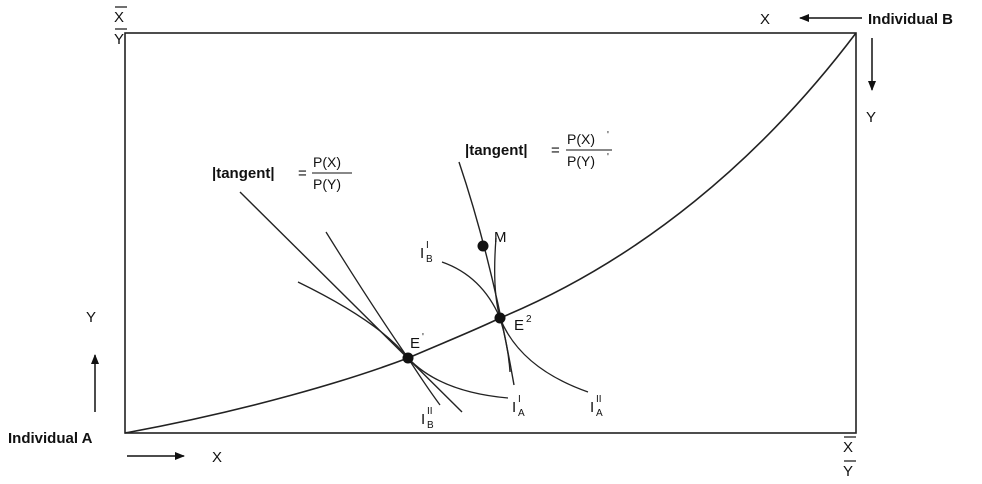 The image size is (982, 484). I want to click on indifference-curve-b-ii, so click(383, 318).